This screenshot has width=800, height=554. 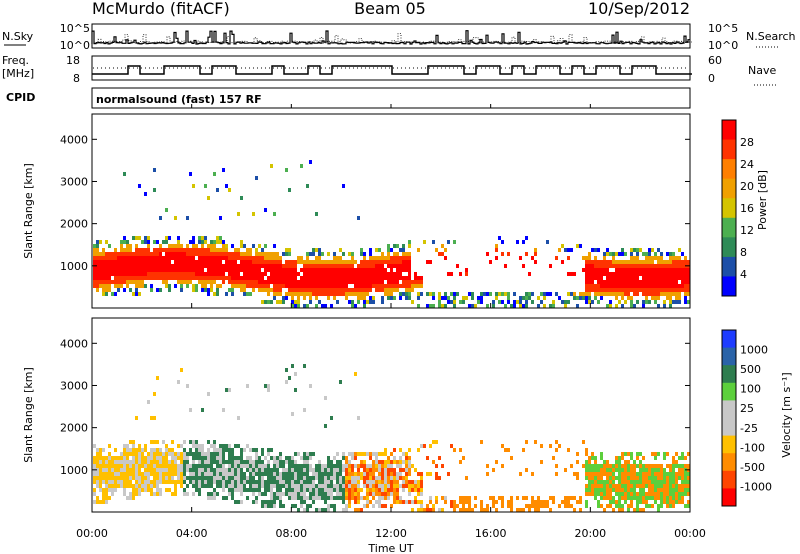 I want to click on power-colorbar-label: Power [dB], so click(x=762, y=200).